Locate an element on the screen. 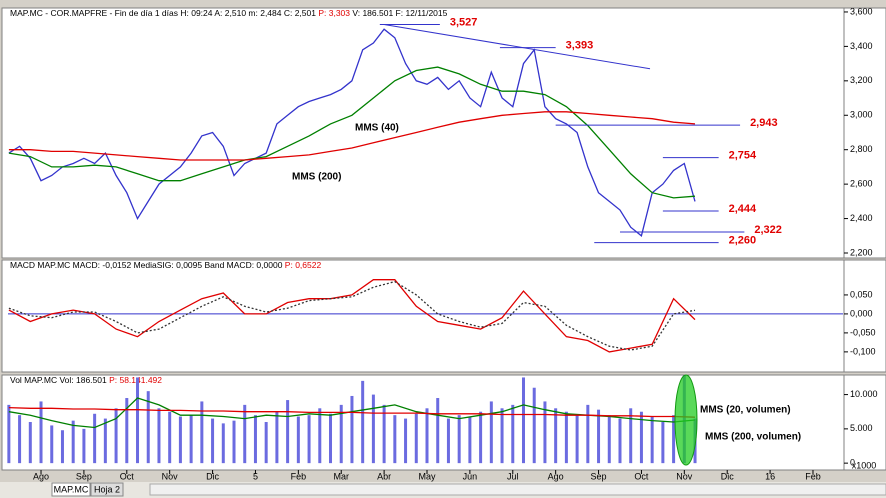 The image size is (886, 498). x-tick-label: Oct is located at coordinates (127, 476).